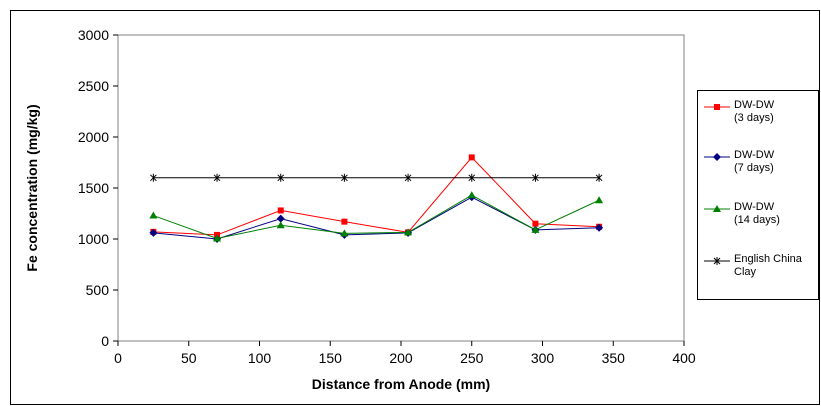 This screenshot has width=821, height=406. Describe the element at coordinates (777, 214) in the screenshot. I see `legend-label: DW-DW (14 days)` at that location.